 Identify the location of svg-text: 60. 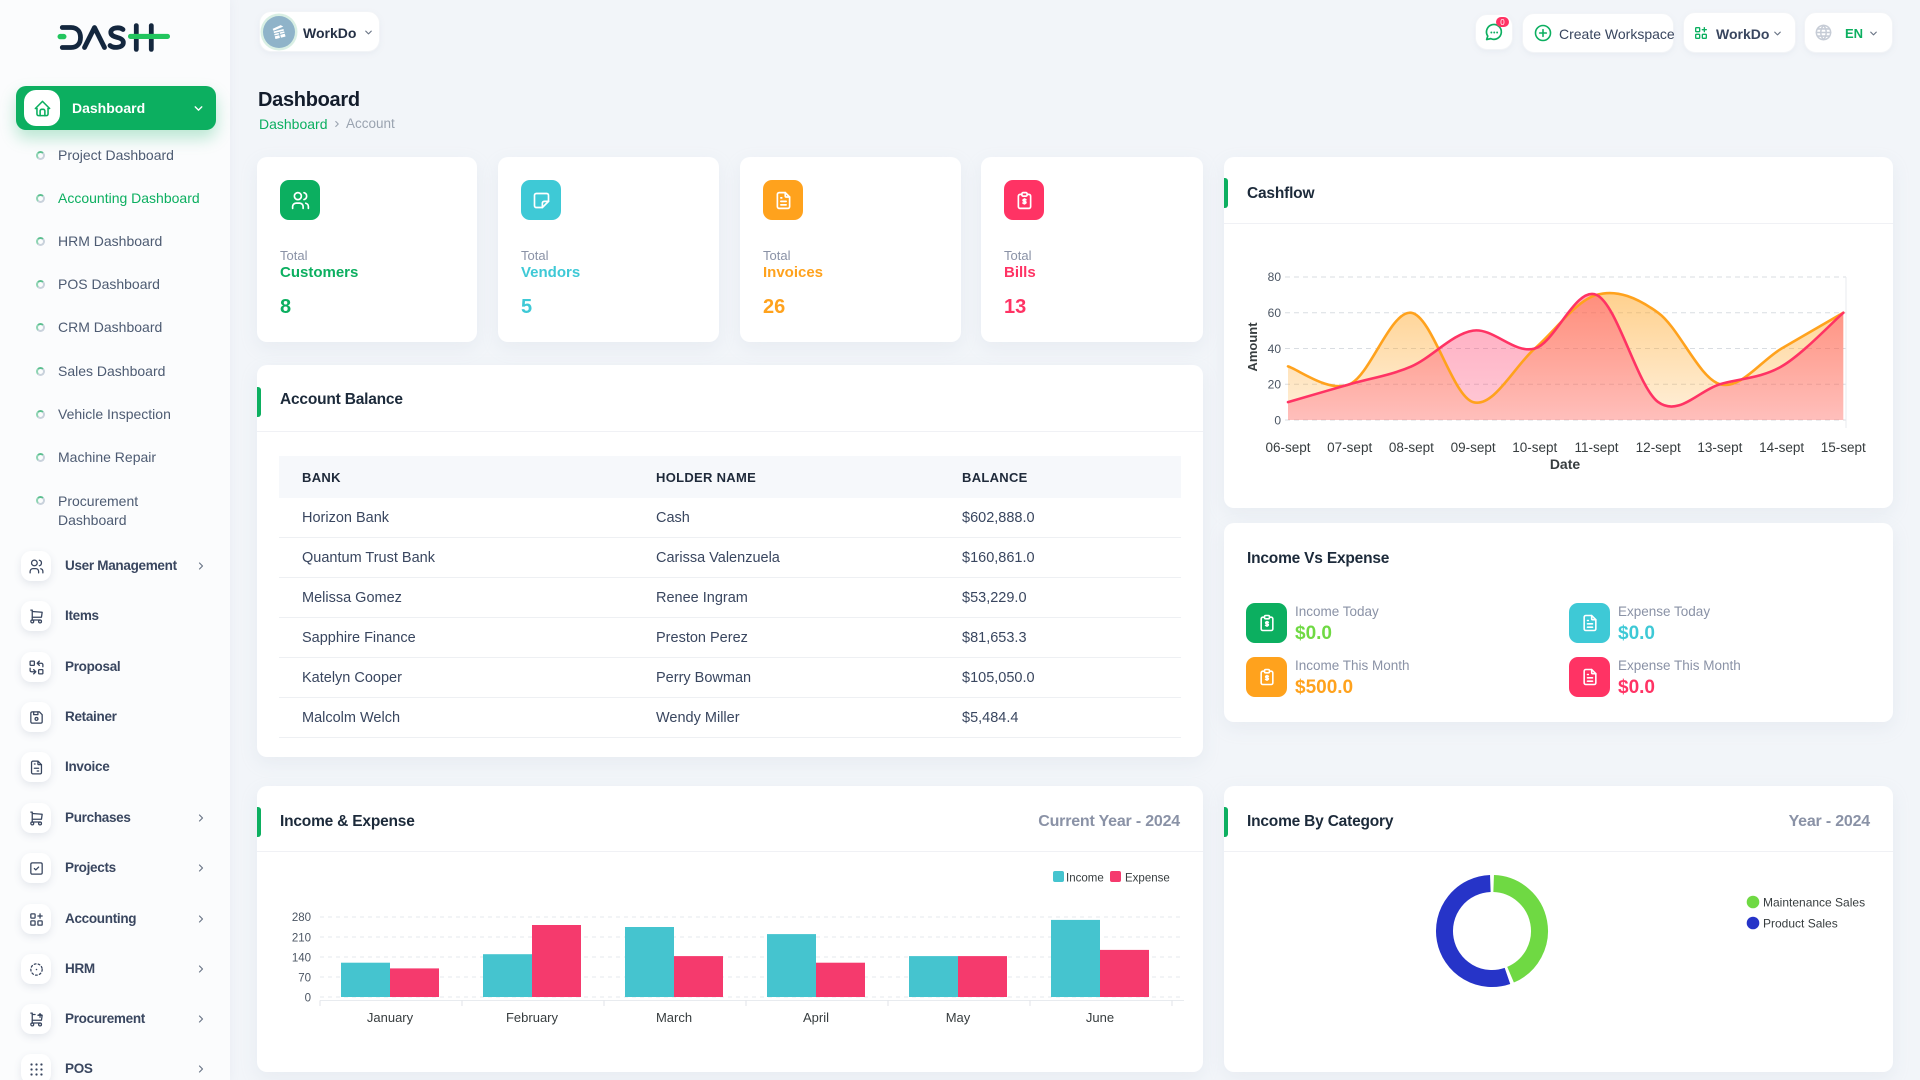
(1275, 313).